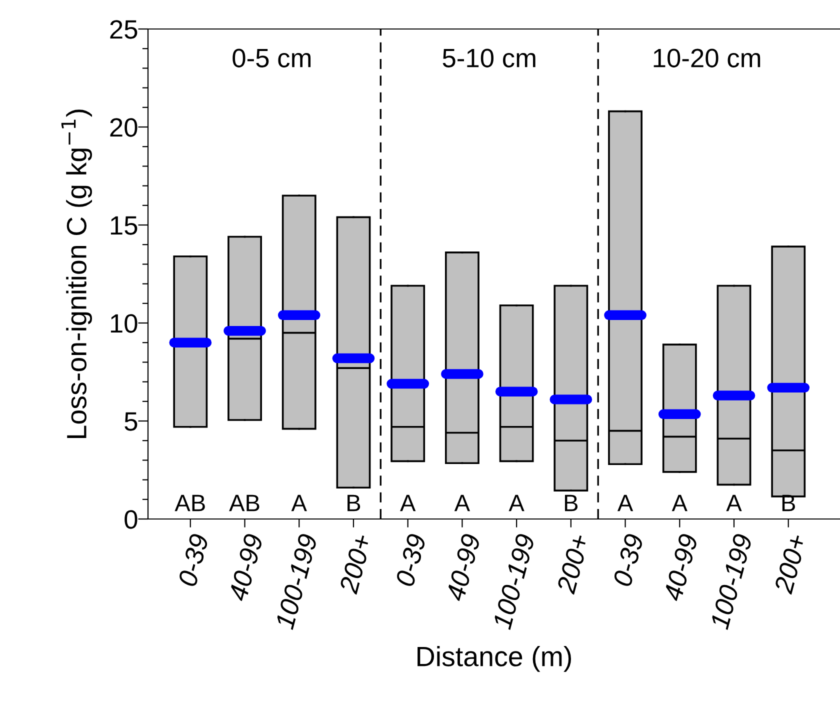 This screenshot has width=840, height=710. I want to click on y-tick-label: 15, so click(124, 225).